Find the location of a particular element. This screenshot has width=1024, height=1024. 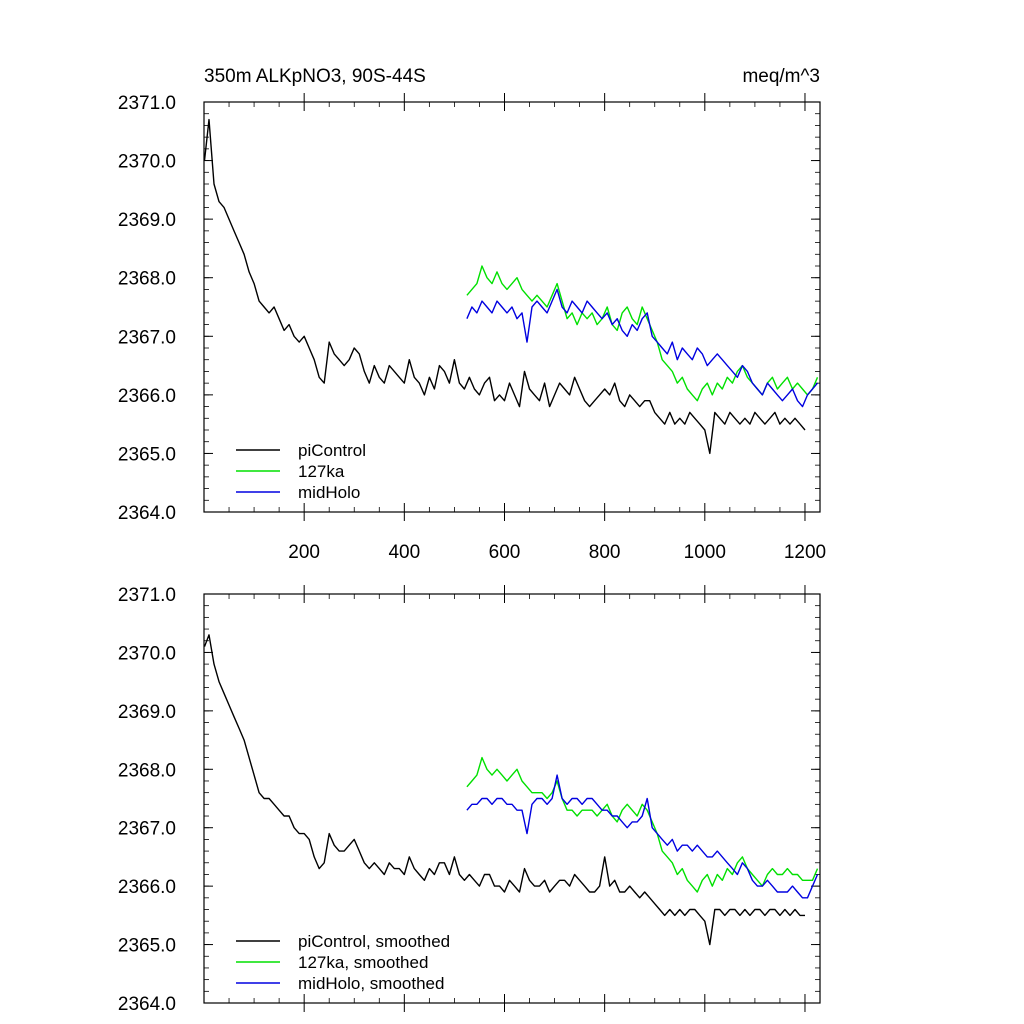

x-tick-label: 1200 is located at coordinates (805, 552).